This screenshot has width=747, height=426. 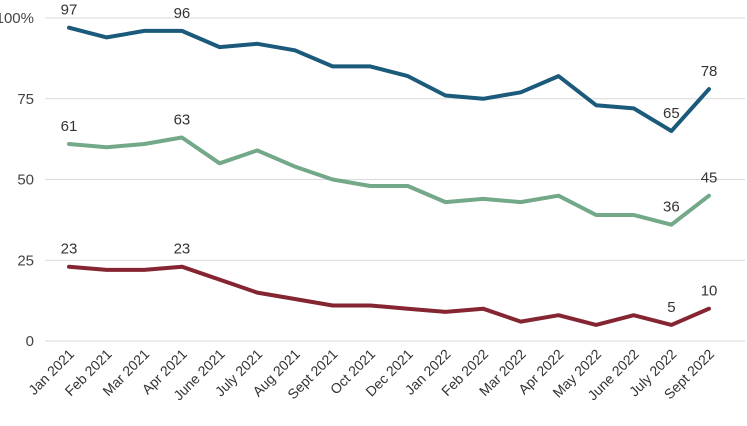 What do you see at coordinates (69, 126) in the screenshot?
I see `data-label: 61` at bounding box center [69, 126].